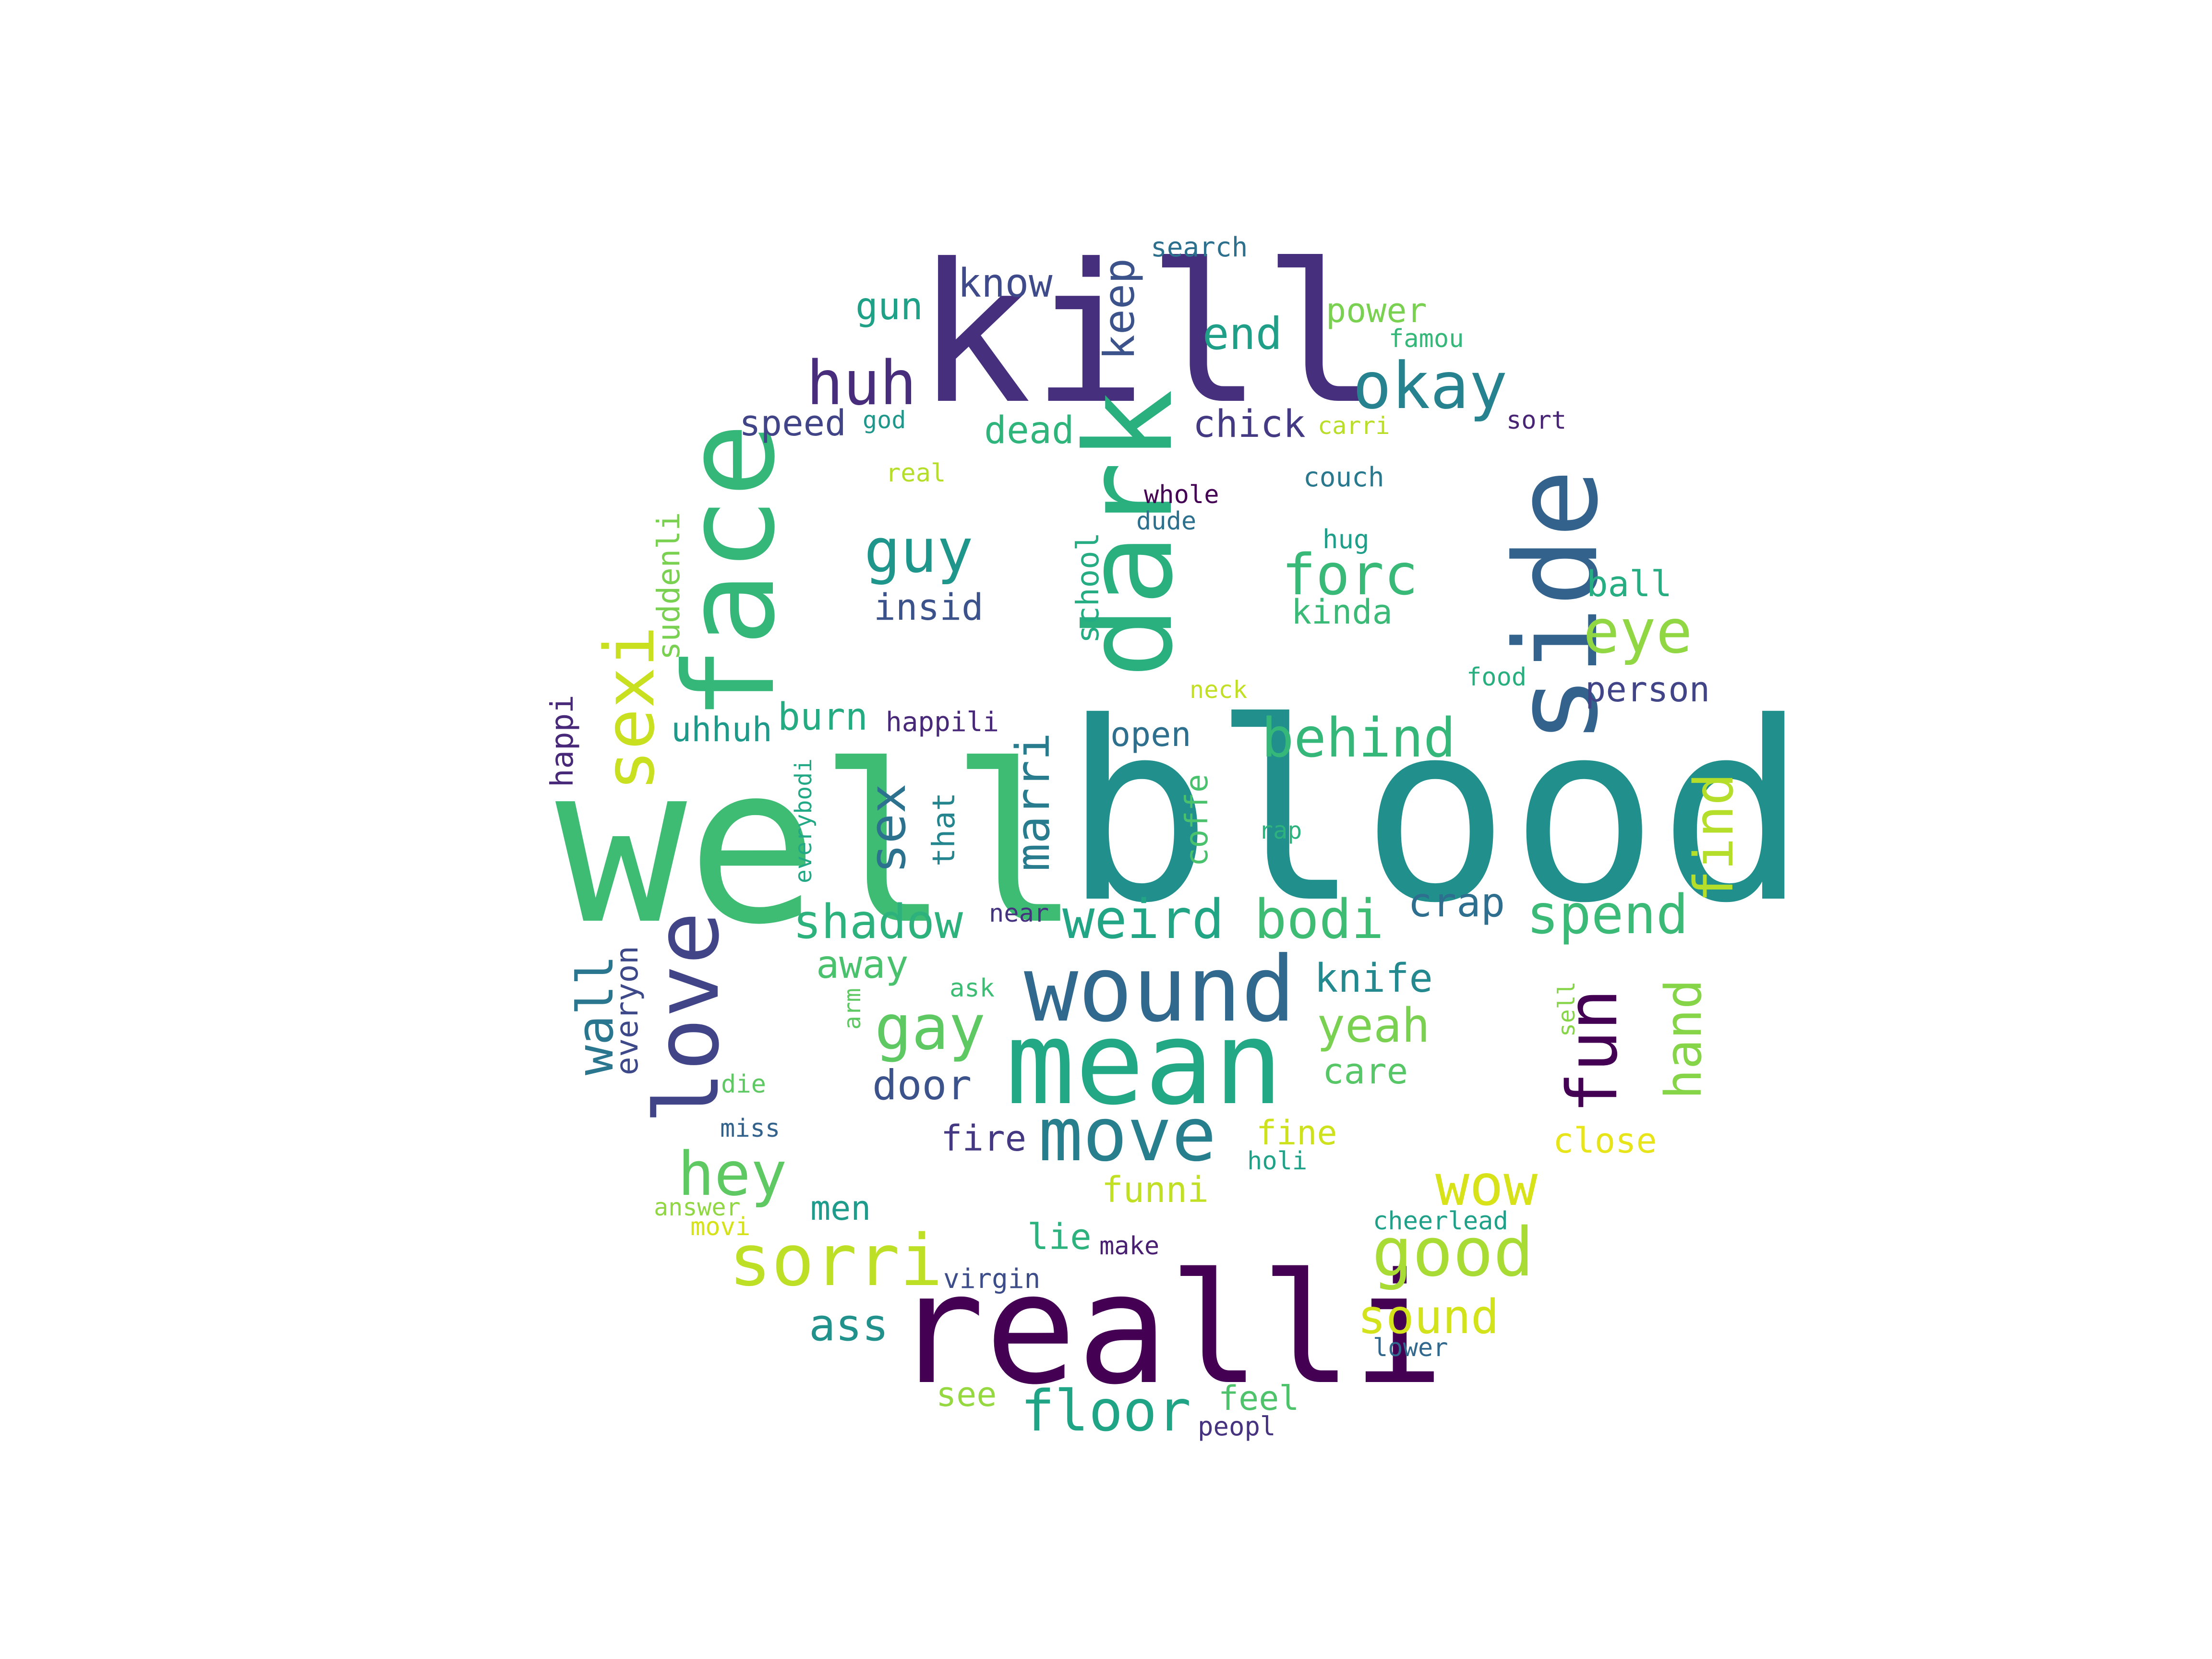 The image size is (2212, 1659). What do you see at coordinates (836, 1260) in the screenshot?
I see `word-sorri: sorri` at bounding box center [836, 1260].